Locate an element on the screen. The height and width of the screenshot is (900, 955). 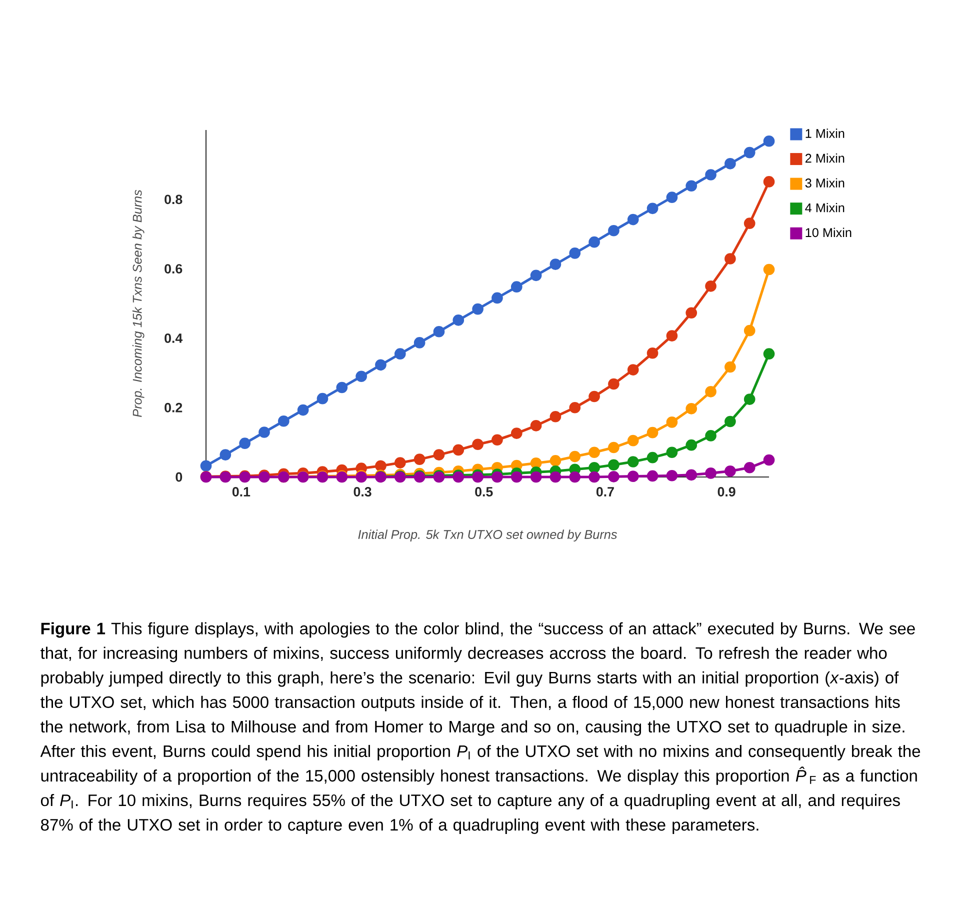
x-tick-label: 0.9 is located at coordinates (727, 491).